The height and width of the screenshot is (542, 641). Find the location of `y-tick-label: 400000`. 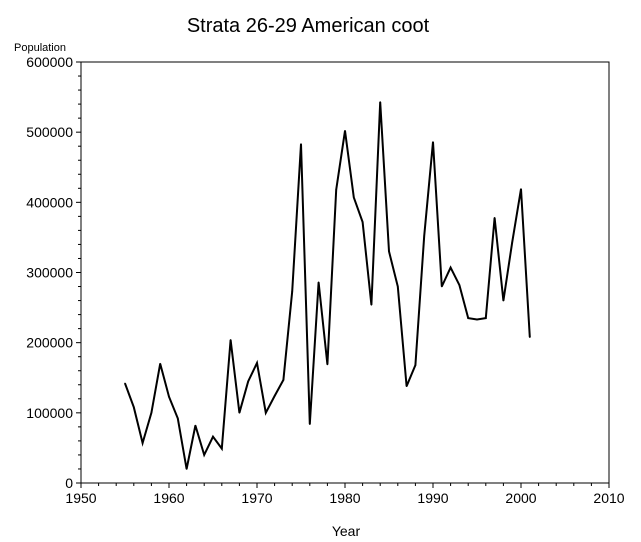

y-tick-label: 400000 is located at coordinates (49, 202).